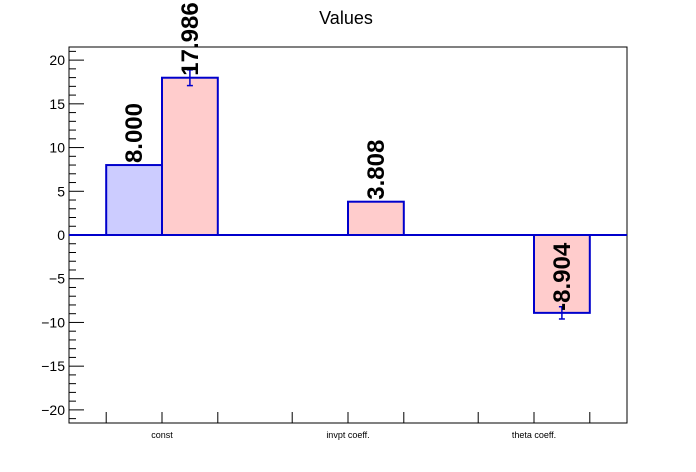 This screenshot has height=472, width=696. I want to click on y-tick-label: −10, so click(53, 322).